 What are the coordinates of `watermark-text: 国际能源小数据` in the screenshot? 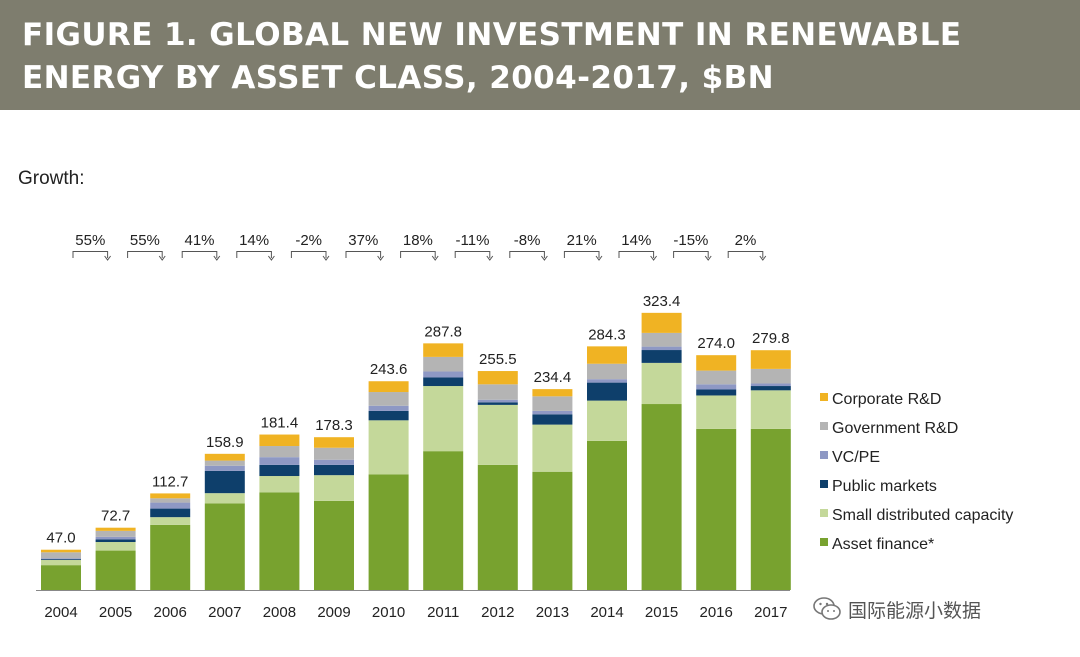 It's located at (915, 610).